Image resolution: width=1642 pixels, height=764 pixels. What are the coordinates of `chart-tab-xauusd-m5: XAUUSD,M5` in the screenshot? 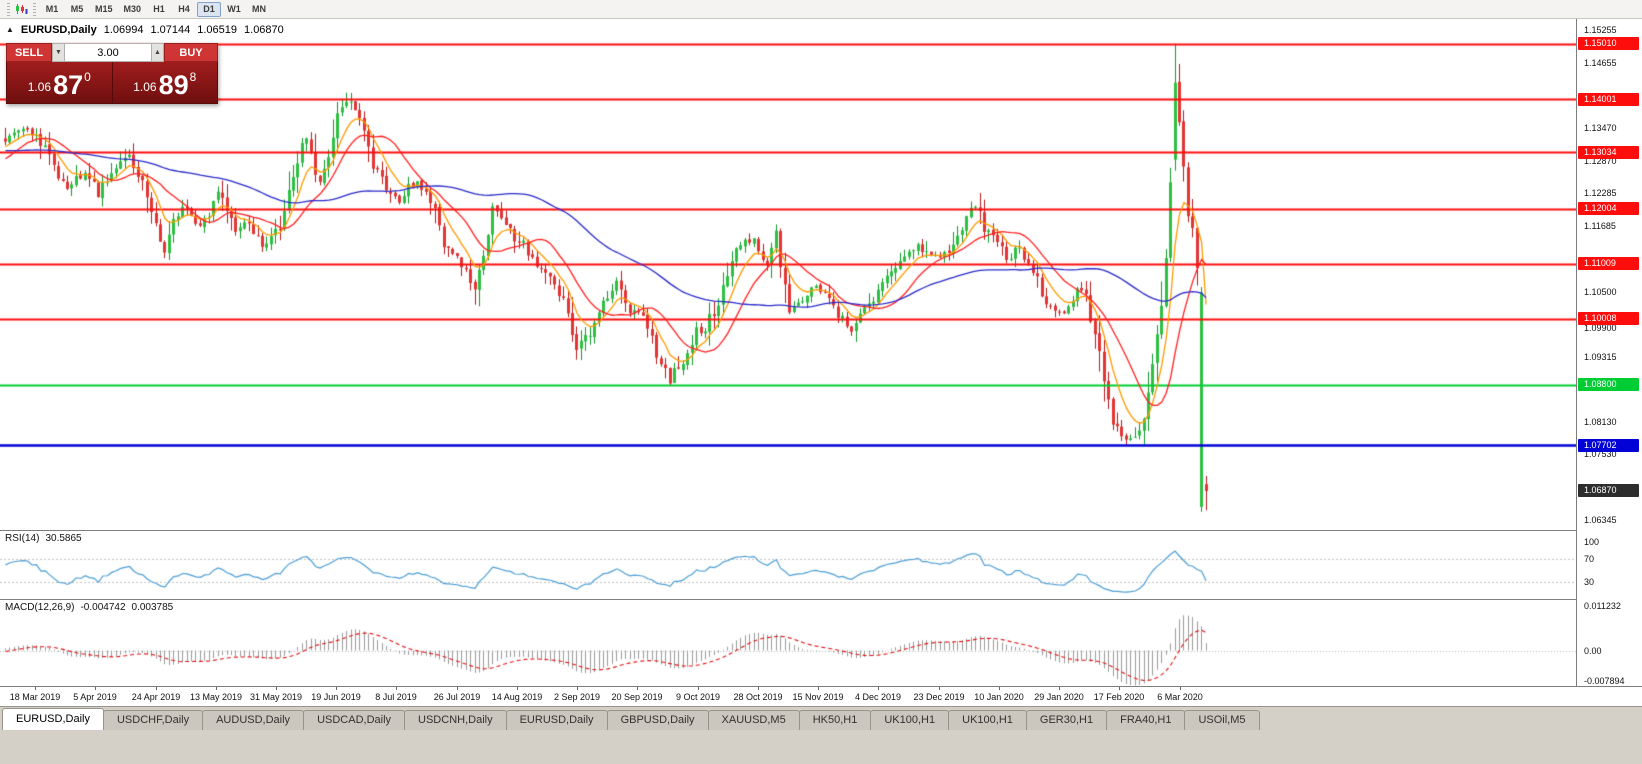 It's located at (753, 720).